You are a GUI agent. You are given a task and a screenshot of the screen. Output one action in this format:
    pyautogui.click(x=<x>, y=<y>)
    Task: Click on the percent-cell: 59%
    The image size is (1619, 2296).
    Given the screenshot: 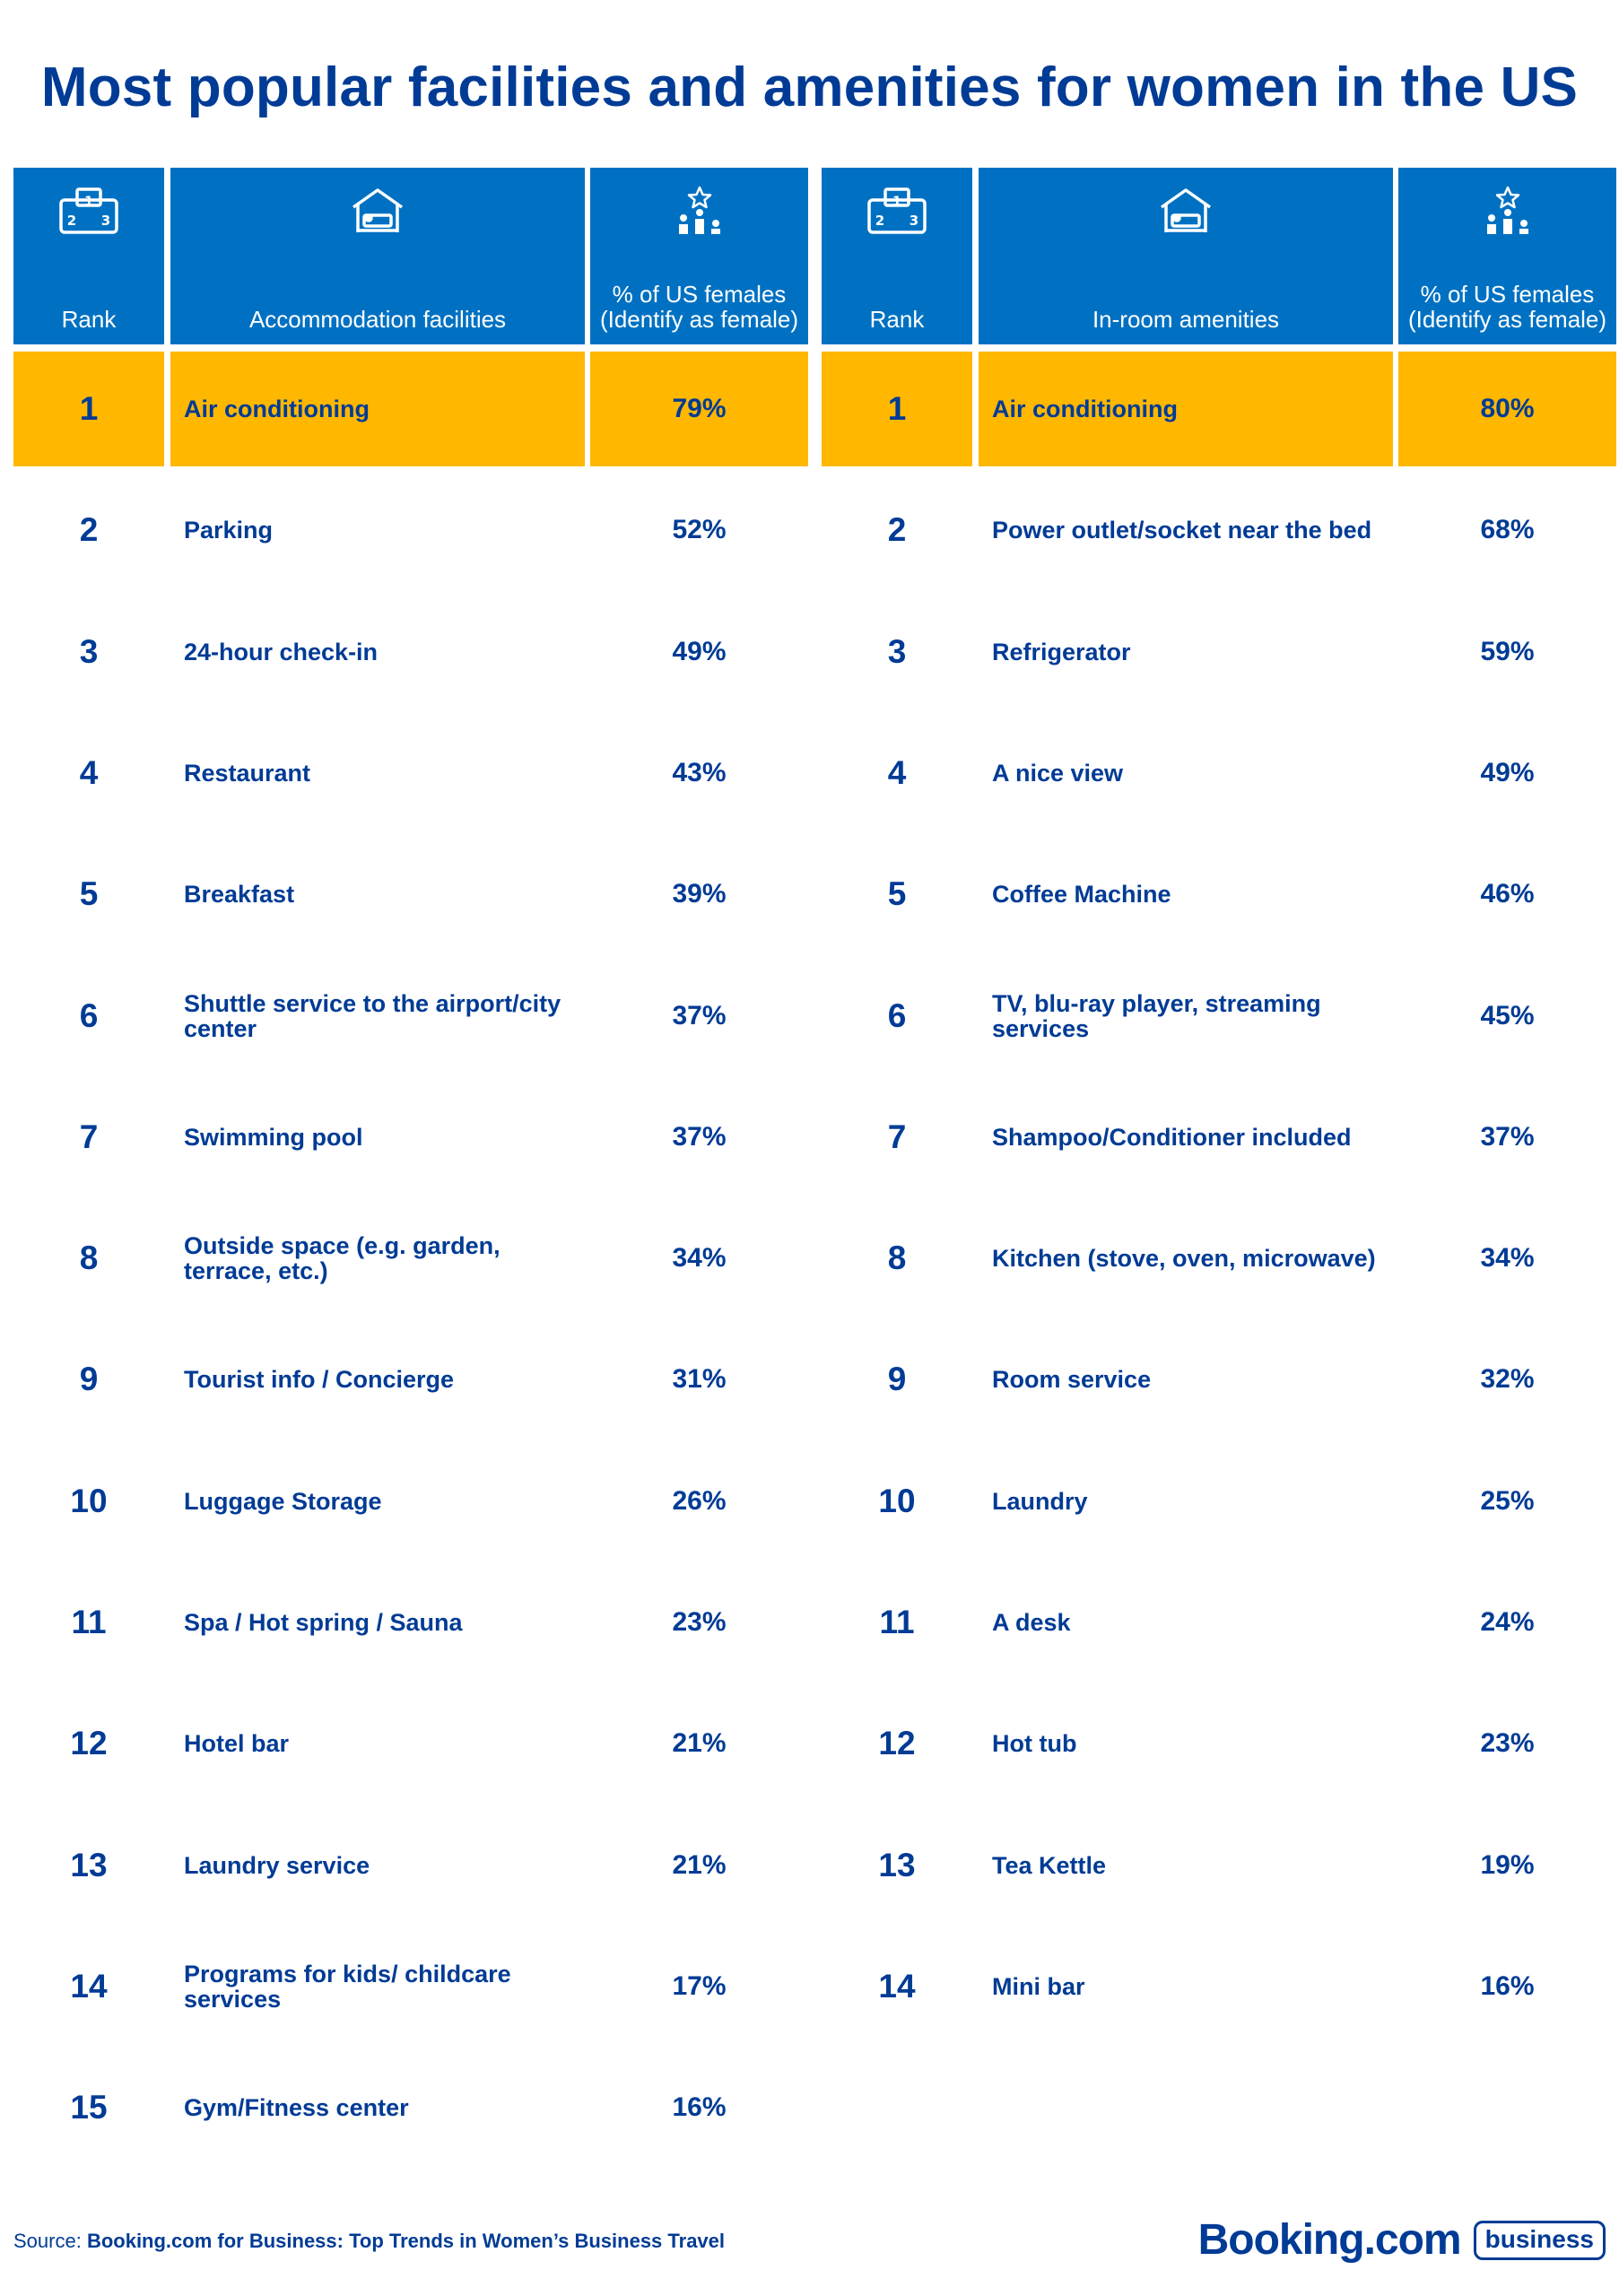 What is the action you would take?
    pyautogui.click(x=1507, y=651)
    